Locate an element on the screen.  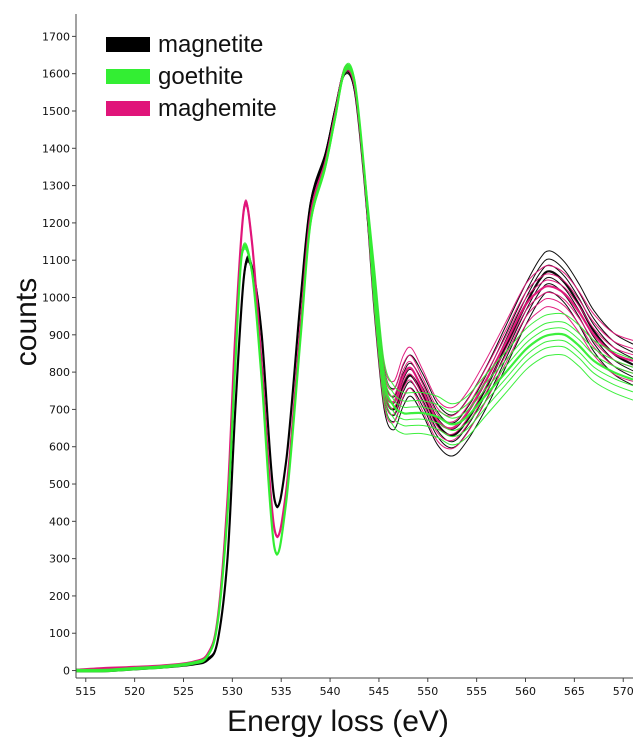
y-tick-label: 1200 is located at coordinates (56, 223).